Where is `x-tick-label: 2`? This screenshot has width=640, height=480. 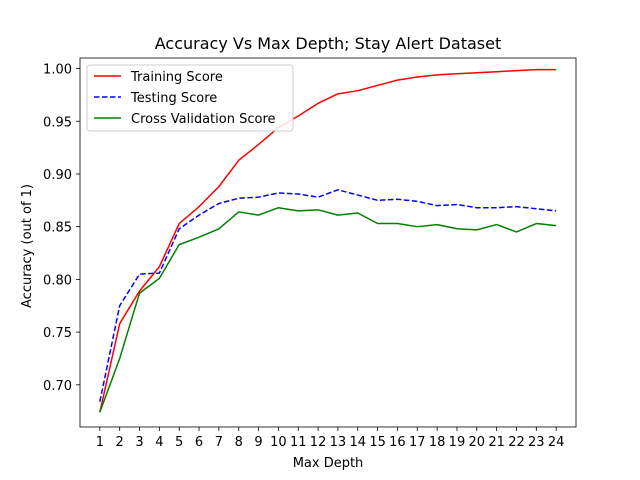
x-tick-label: 2 is located at coordinates (120, 442).